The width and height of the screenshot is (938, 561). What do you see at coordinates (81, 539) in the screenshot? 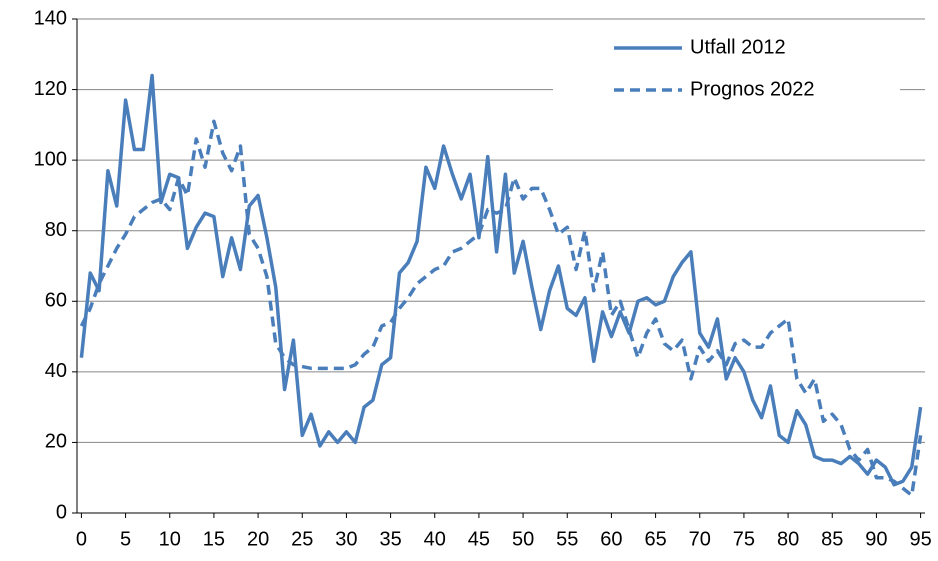
I see `x-tick-label: 0` at bounding box center [81, 539].